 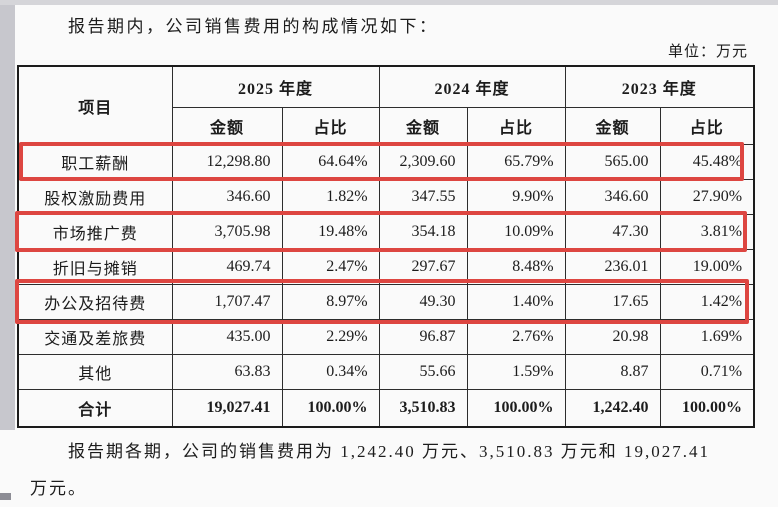 I want to click on value-cell: 3,705.98, so click(x=227, y=232).